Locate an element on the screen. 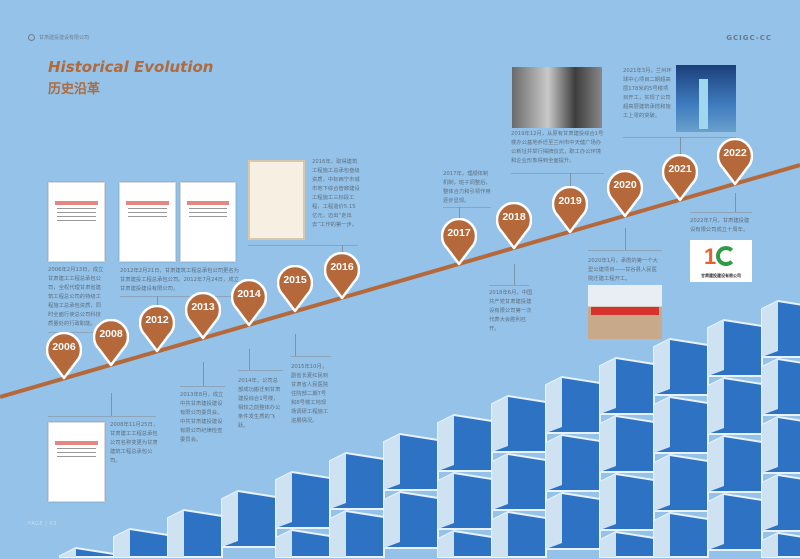 The image size is (800, 559). event-text-2008: 2008年11月25日，甘肃建工工程总承包公司名称变更为甘肃建筑工程总承包公司。 is located at coordinates (134, 443).